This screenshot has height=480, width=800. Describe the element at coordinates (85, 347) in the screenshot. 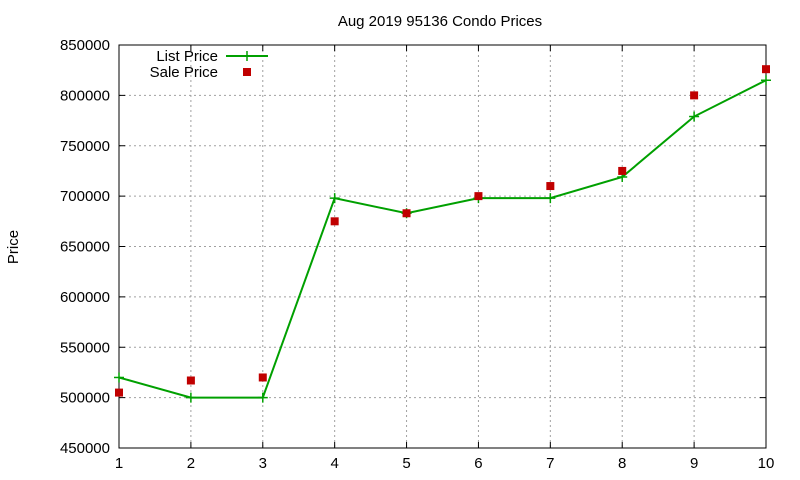

I see `y-tick-label: 550000` at that location.